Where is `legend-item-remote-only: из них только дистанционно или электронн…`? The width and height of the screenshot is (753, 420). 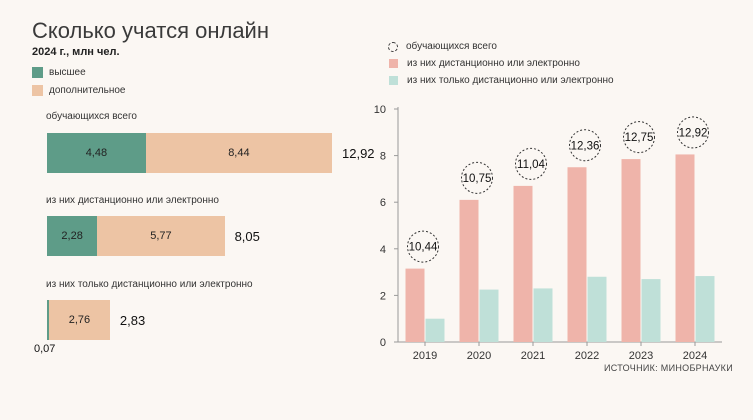 legend-item-remote-only: из них только дистанционно или электронн… is located at coordinates (501, 80).